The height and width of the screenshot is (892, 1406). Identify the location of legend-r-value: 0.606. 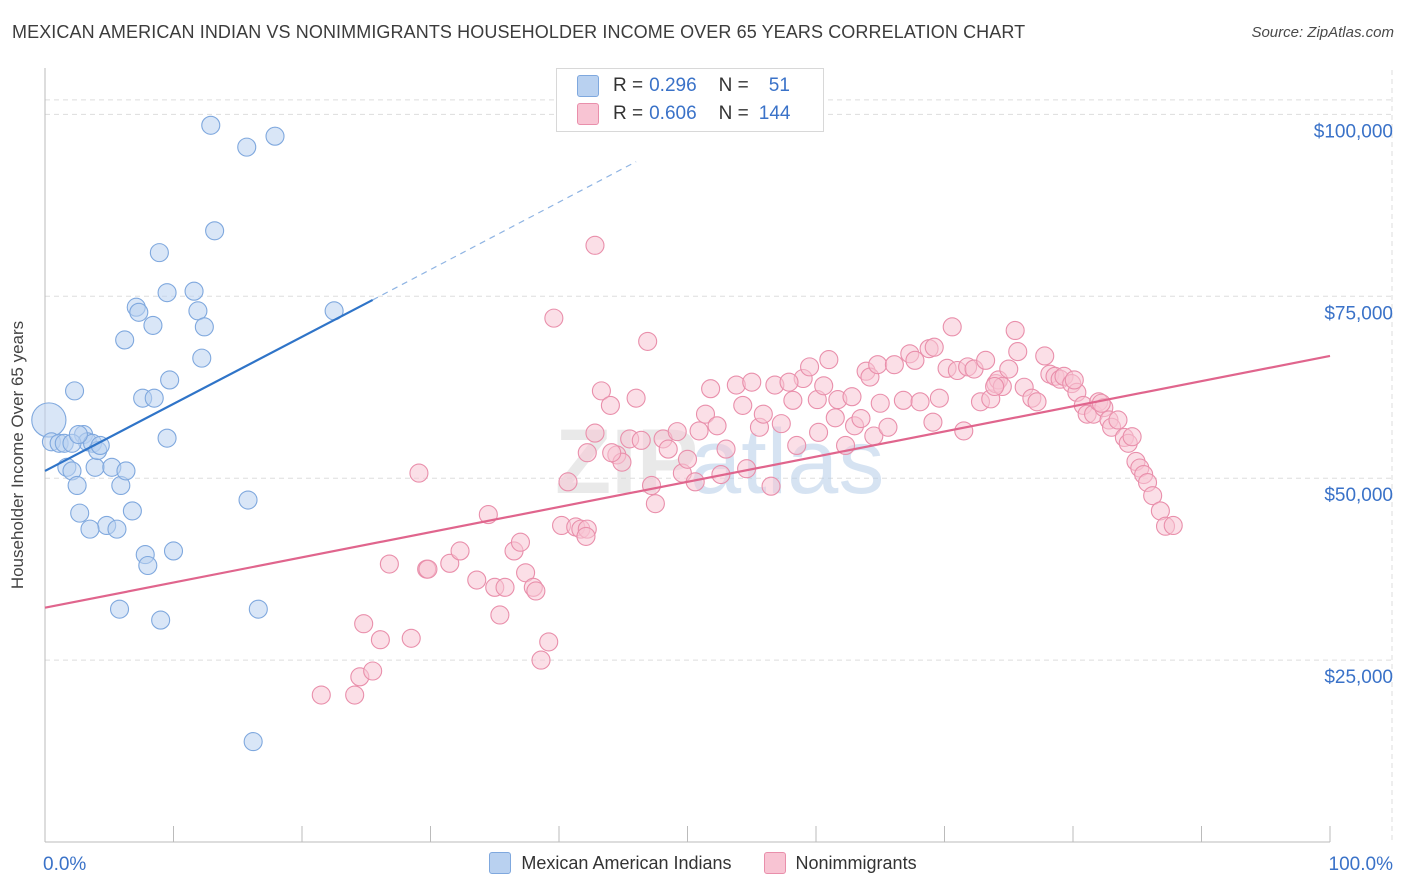
(673, 113).